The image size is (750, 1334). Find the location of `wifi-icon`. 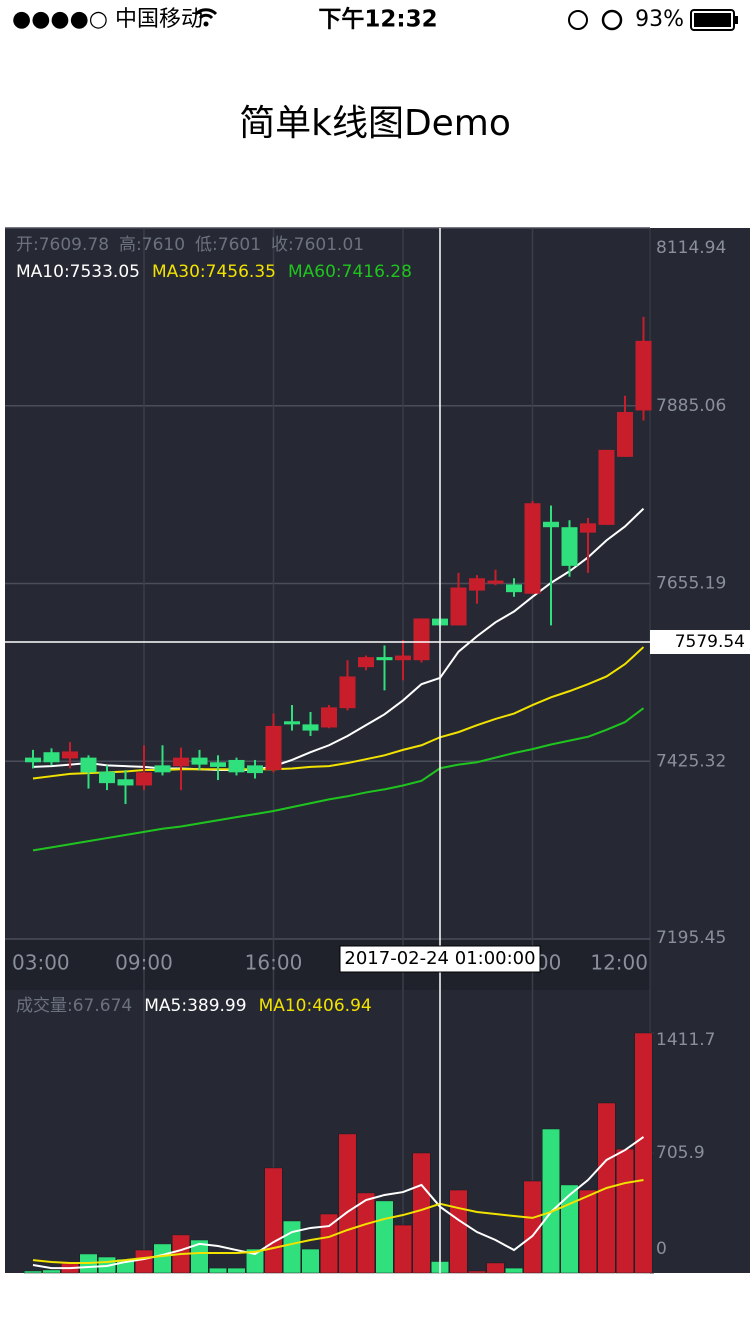

wifi-icon is located at coordinates (206, 14).